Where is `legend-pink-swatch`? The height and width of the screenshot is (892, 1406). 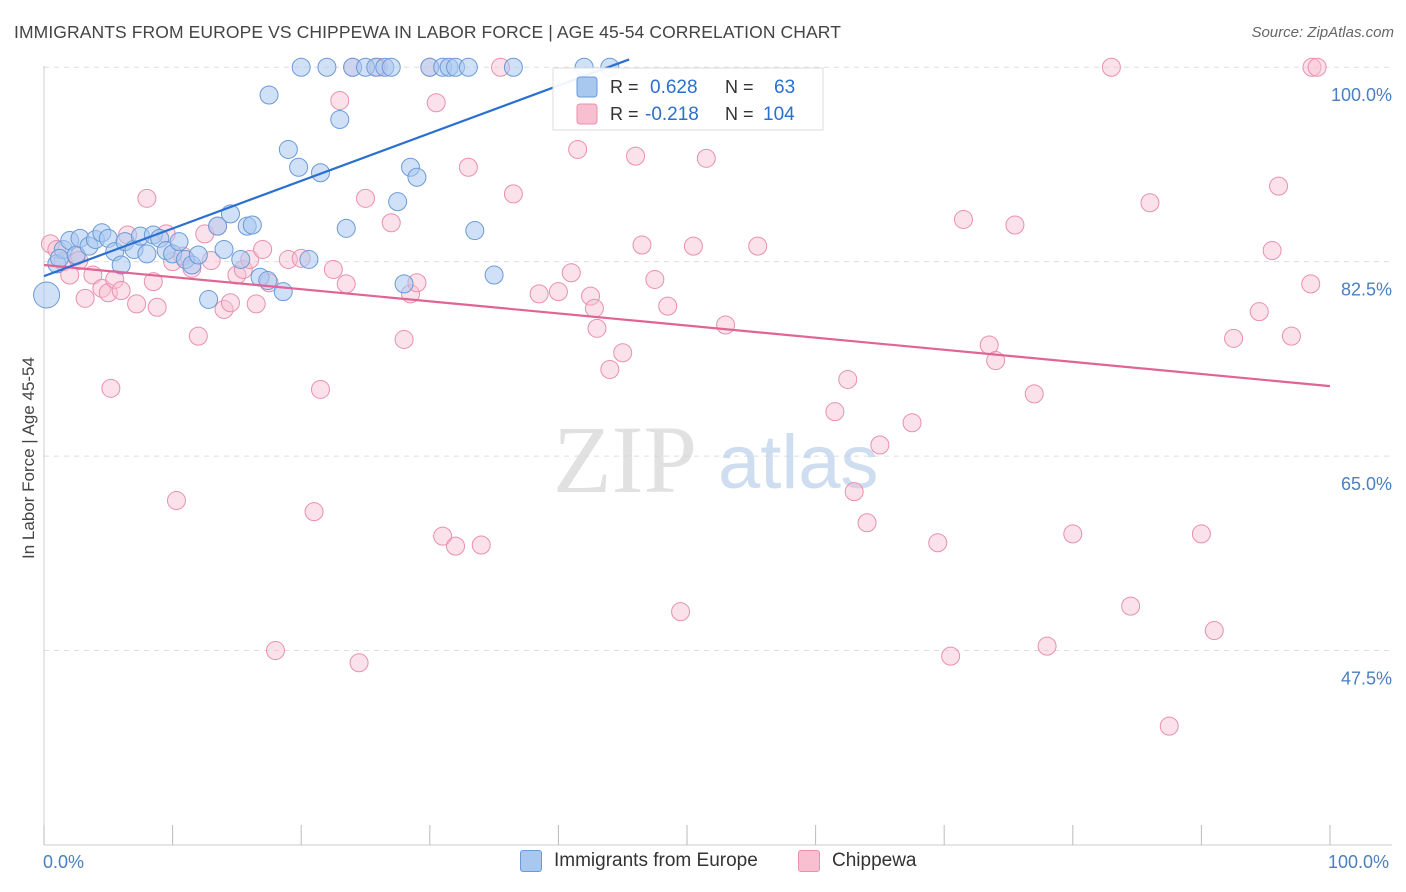 legend-pink-swatch is located at coordinates (587, 114).